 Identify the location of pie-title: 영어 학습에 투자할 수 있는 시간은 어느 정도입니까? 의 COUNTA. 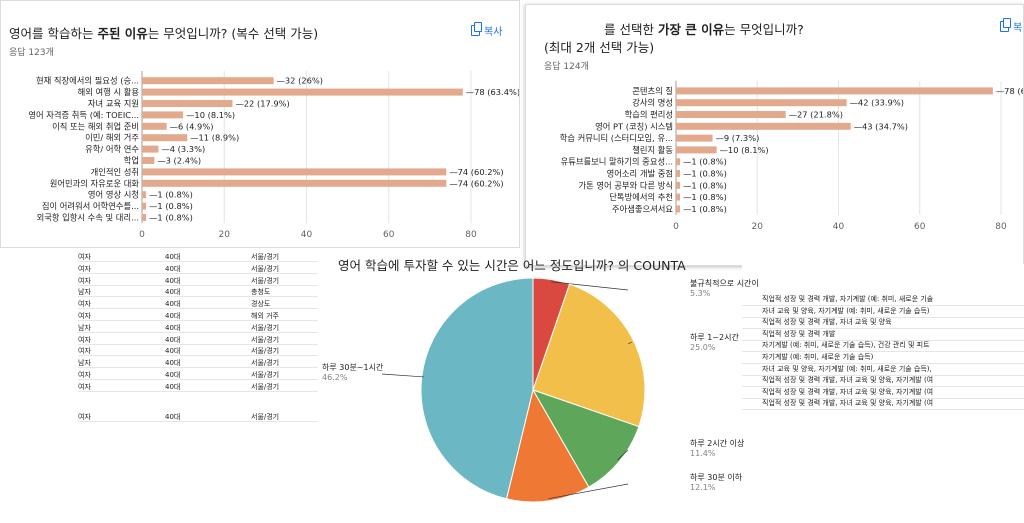
(512, 265).